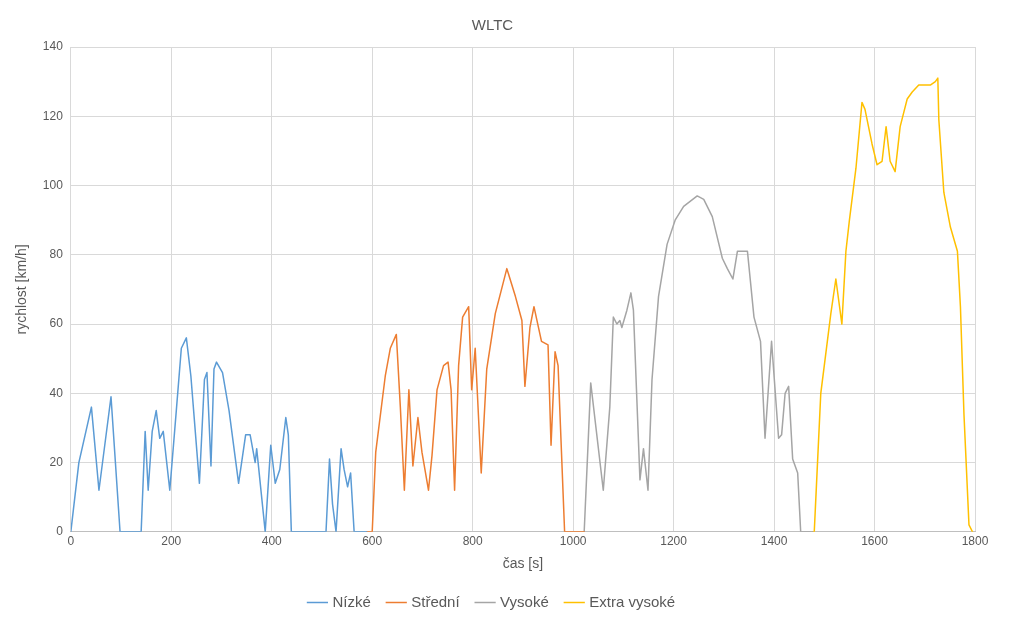 This screenshot has width=1015, height=625. What do you see at coordinates (272, 541) in the screenshot?
I see `x-tick-label: 400` at bounding box center [272, 541].